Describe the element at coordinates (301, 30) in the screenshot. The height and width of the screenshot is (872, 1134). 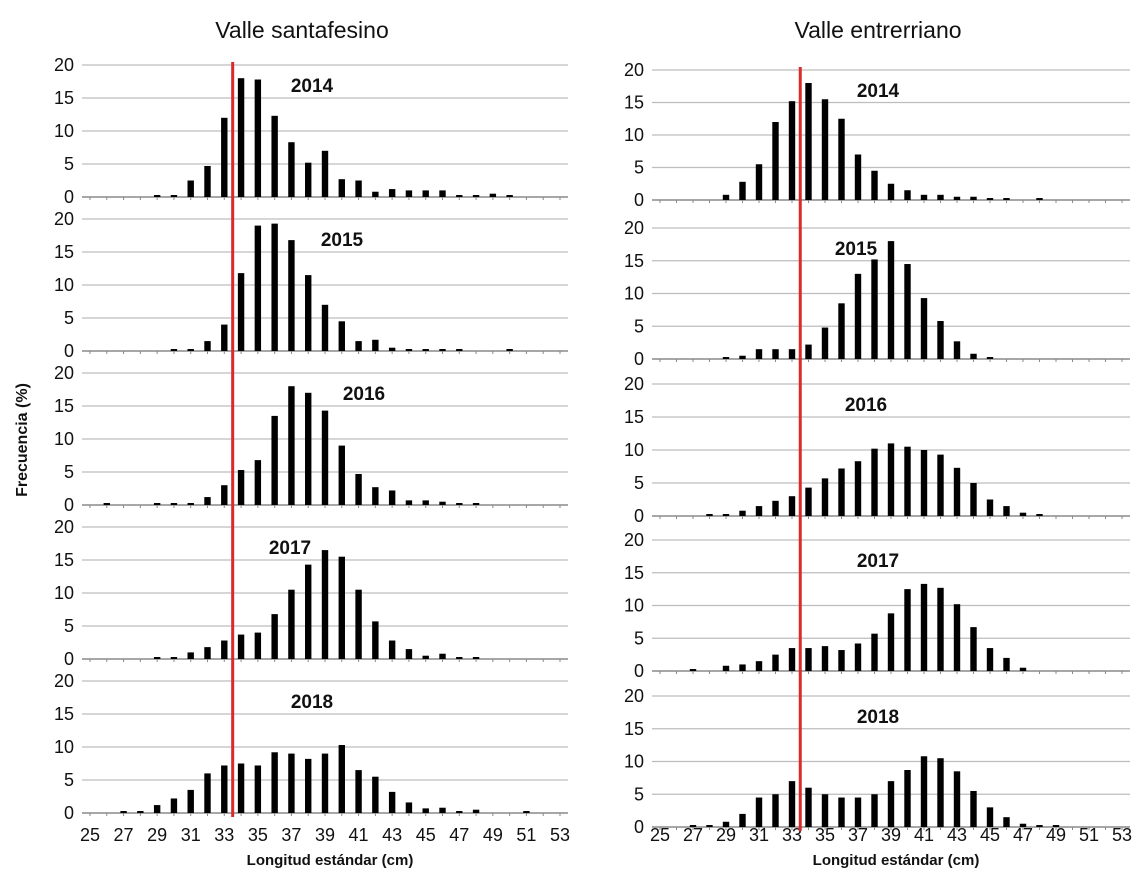
I see `chart-title-0: Valle santafesino` at that location.